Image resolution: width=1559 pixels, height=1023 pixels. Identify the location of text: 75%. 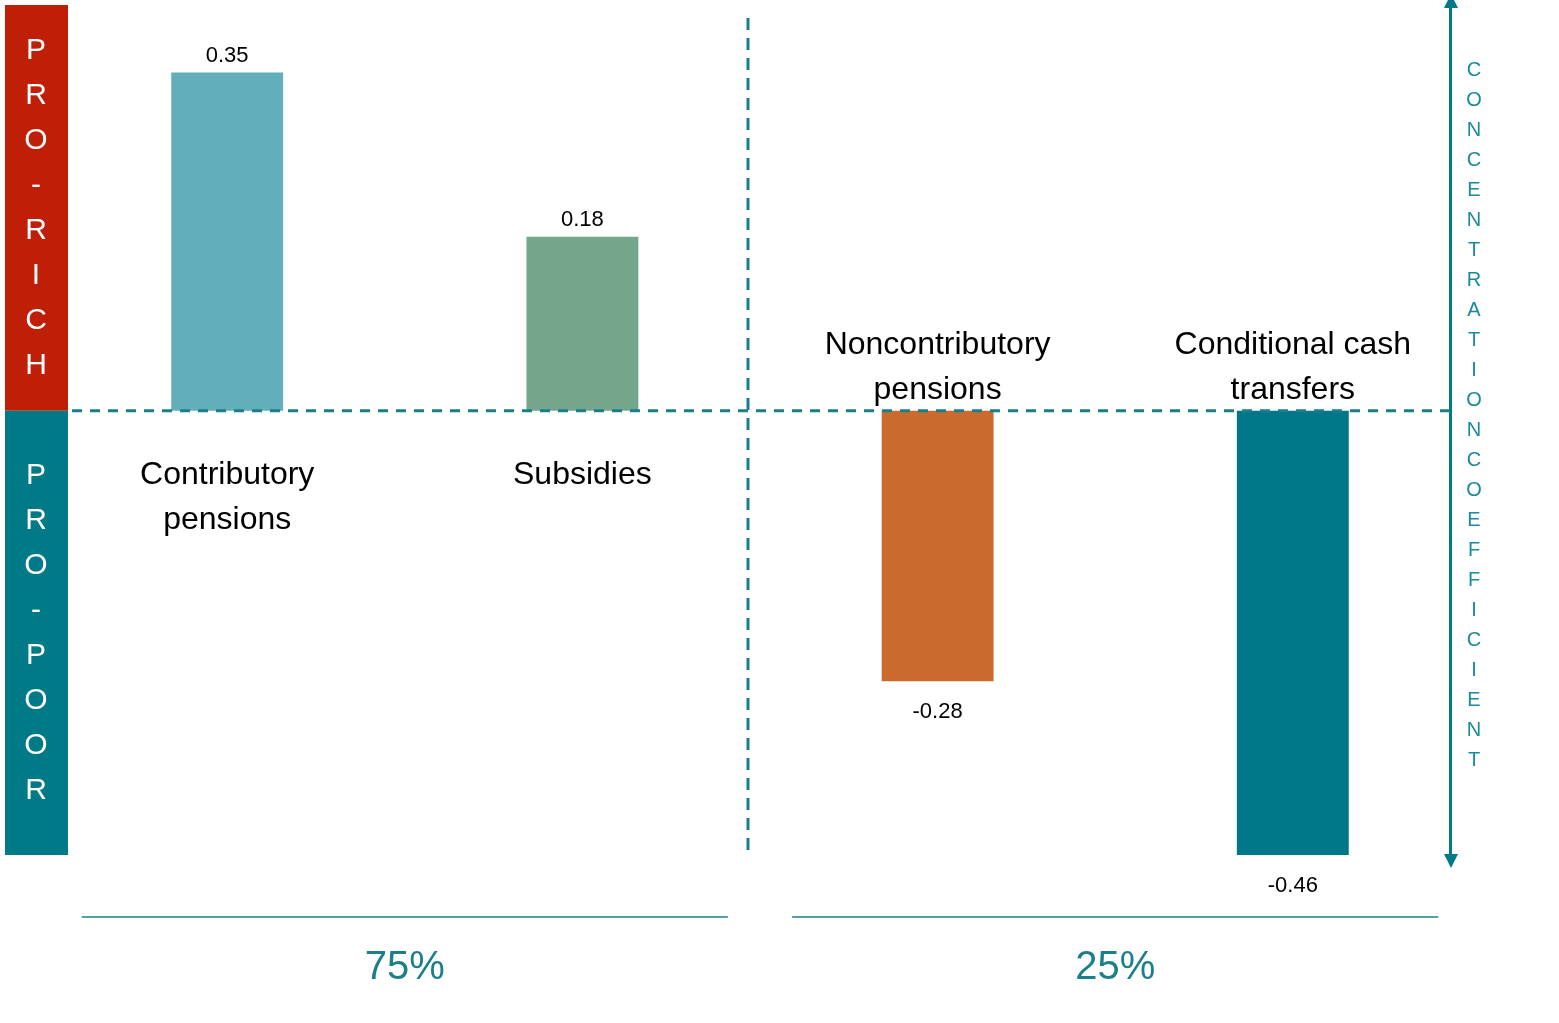
(404, 965).